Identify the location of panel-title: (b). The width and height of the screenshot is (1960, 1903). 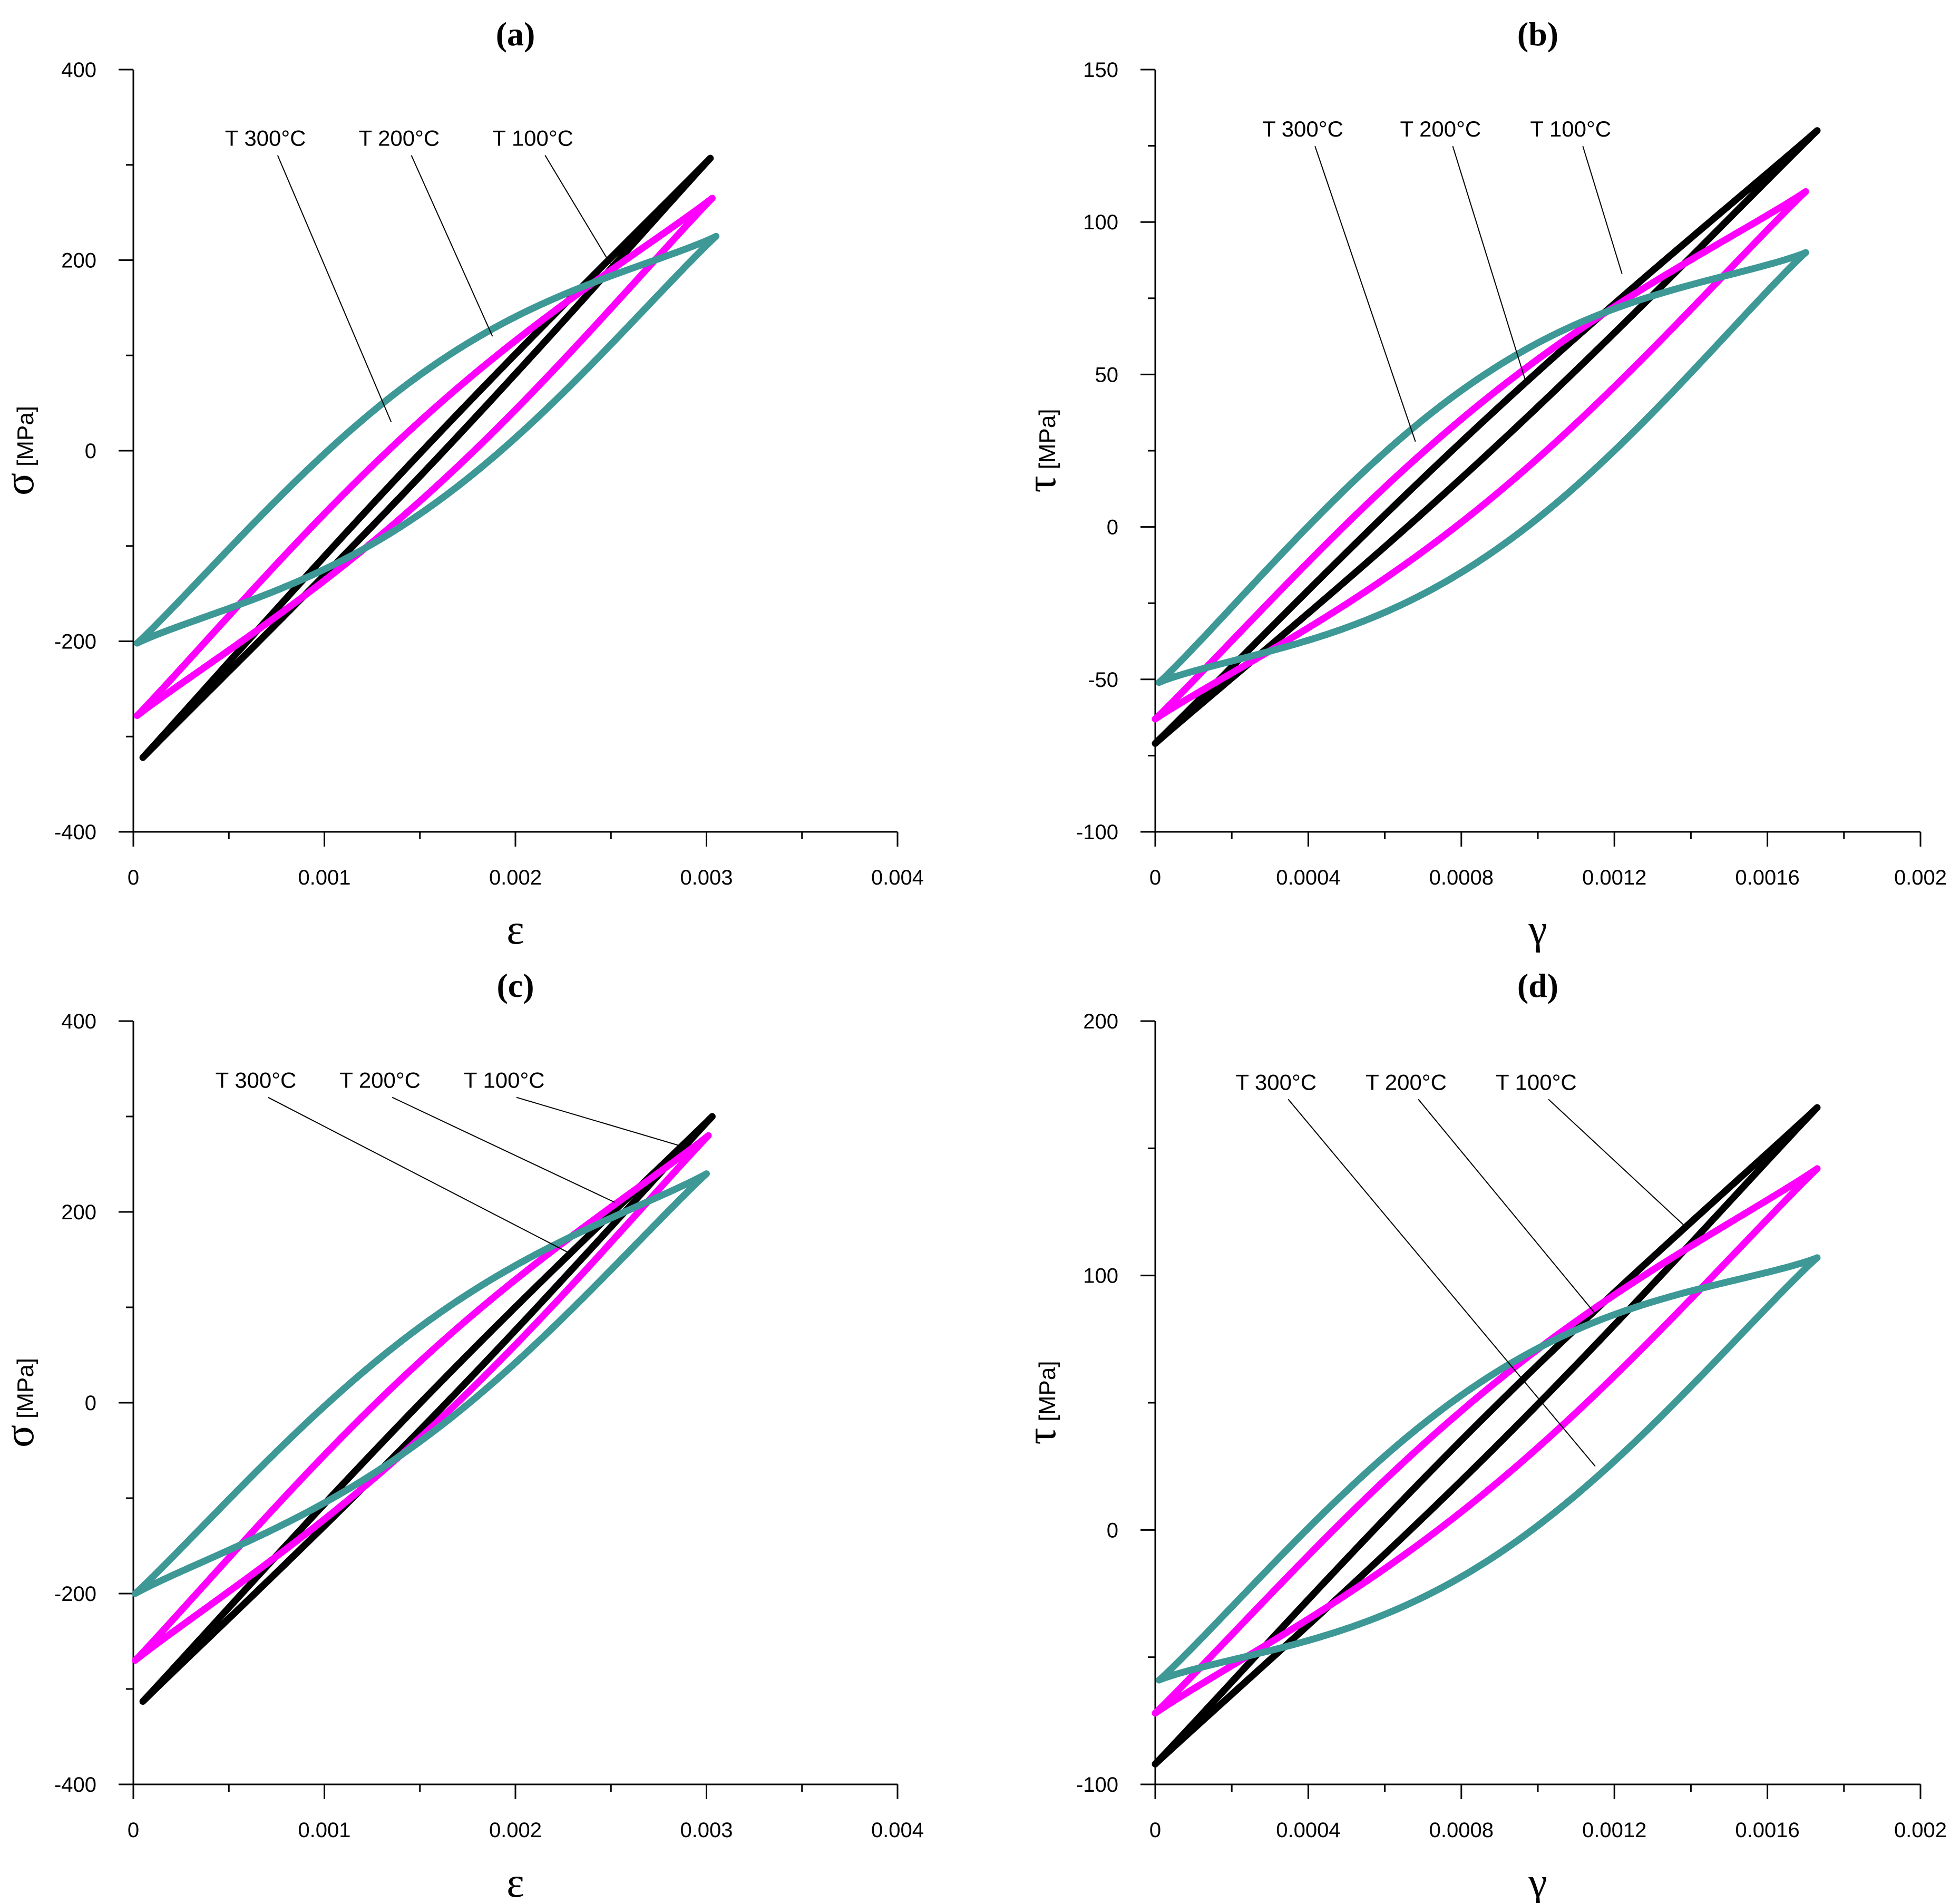
(1538, 34).